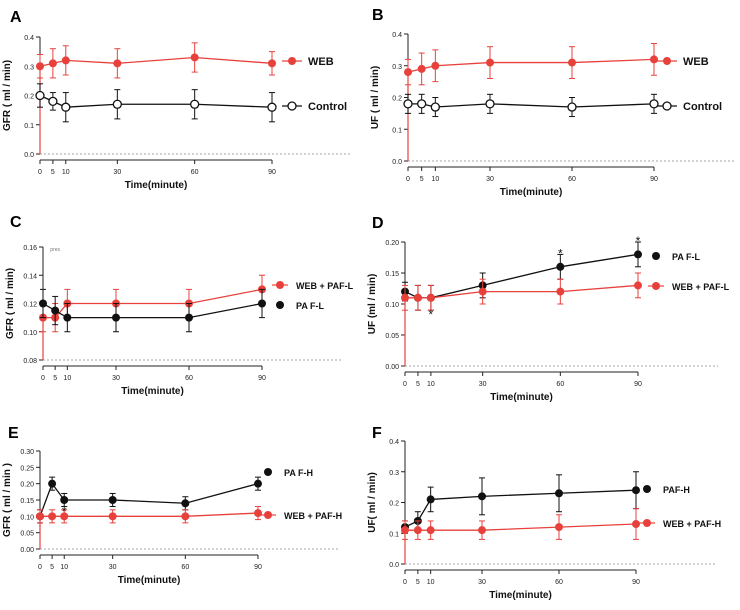 The height and width of the screenshot is (610, 740). I want to click on legend-entry: PA F-H, so click(288, 473).